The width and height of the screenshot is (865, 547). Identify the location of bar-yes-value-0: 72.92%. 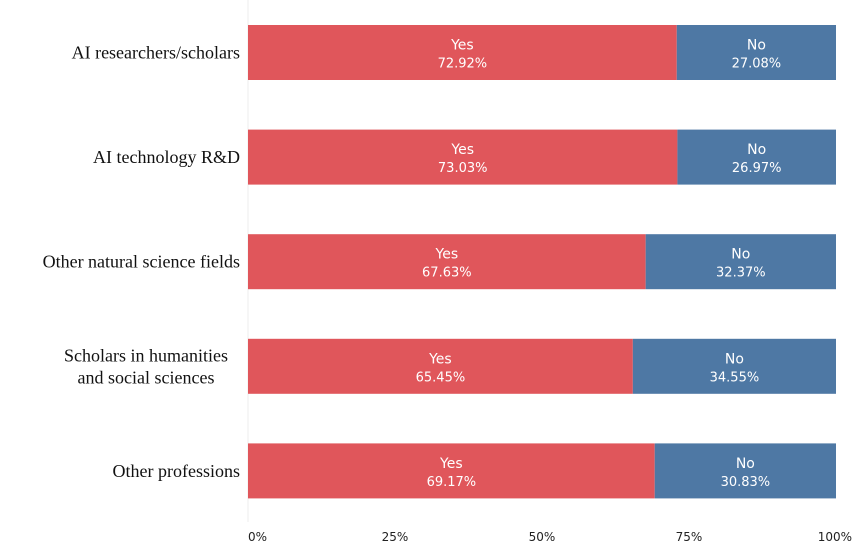
(463, 64).